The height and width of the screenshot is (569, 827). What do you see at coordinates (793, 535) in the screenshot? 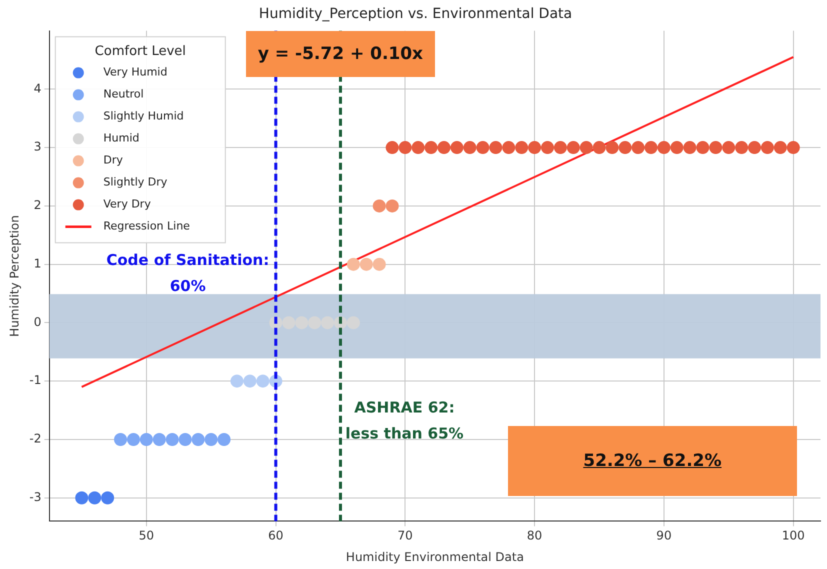
I see `x-tick-label: 100` at bounding box center [793, 535].